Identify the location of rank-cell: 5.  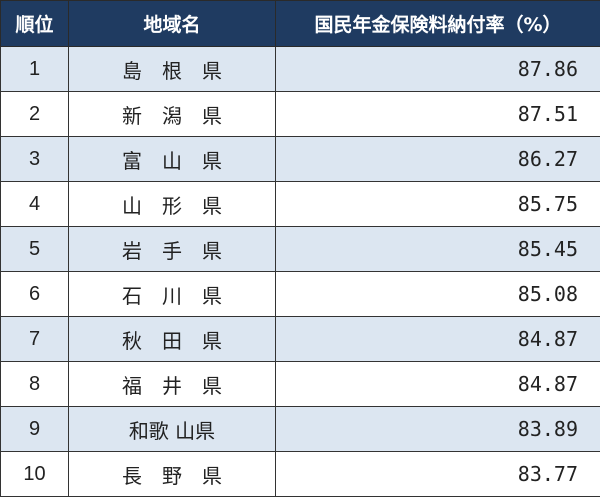
(35, 249).